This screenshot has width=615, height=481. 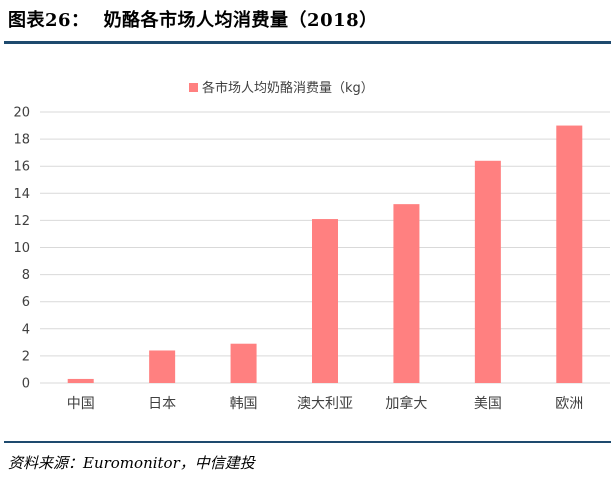 I want to click on y-tick-label: 20, so click(x=21, y=113).